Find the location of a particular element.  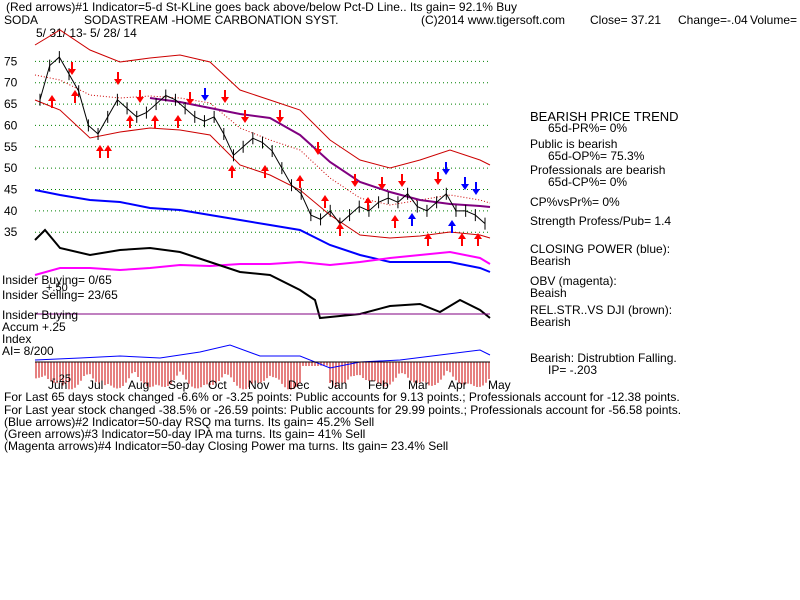

volume-label: Volume= is located at coordinates (774, 20).